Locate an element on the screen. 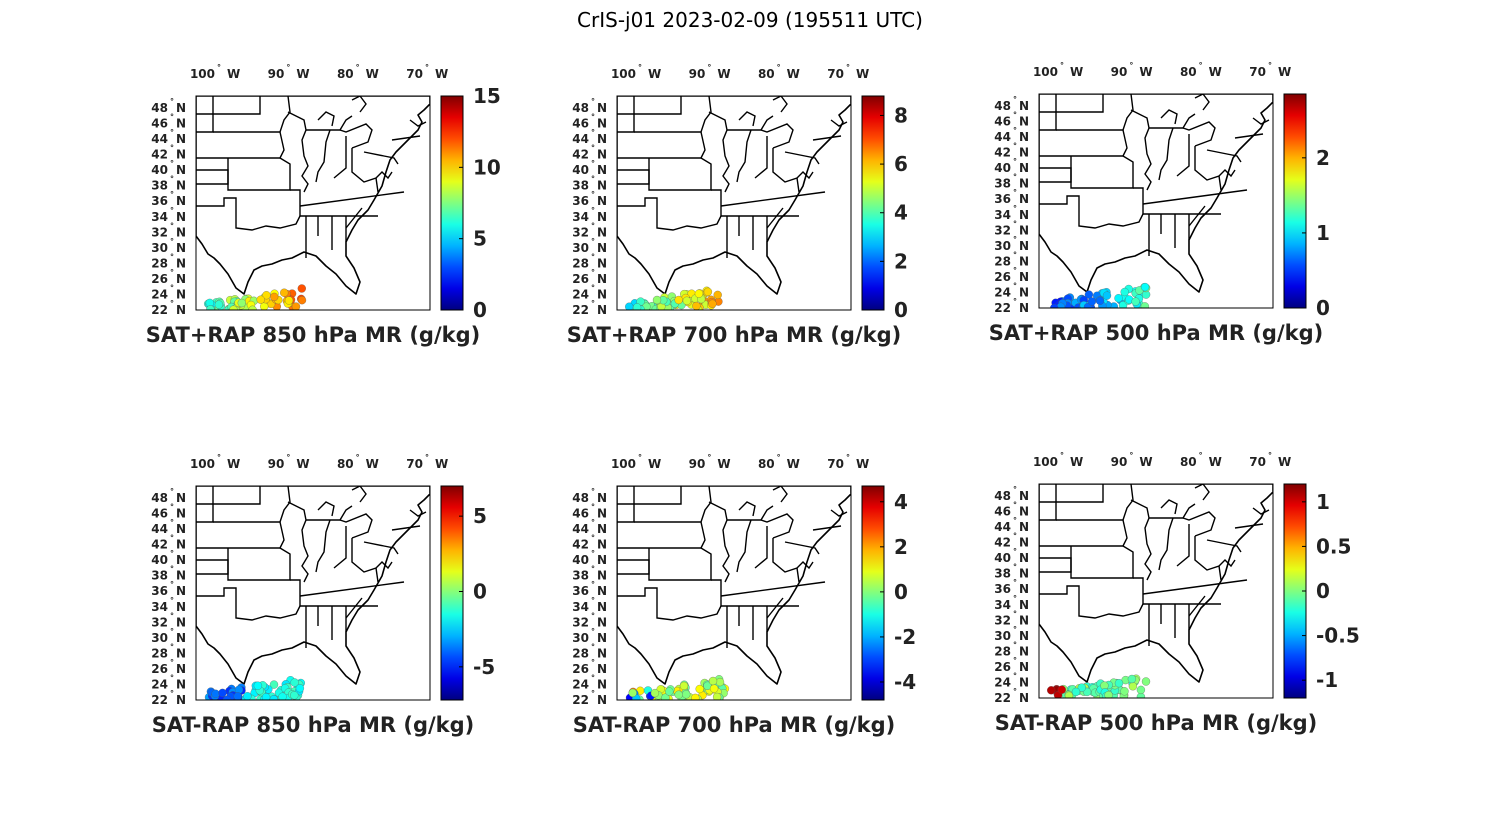 The image size is (1500, 825). lon-tick-label: 90 is located at coordinates (697, 74).